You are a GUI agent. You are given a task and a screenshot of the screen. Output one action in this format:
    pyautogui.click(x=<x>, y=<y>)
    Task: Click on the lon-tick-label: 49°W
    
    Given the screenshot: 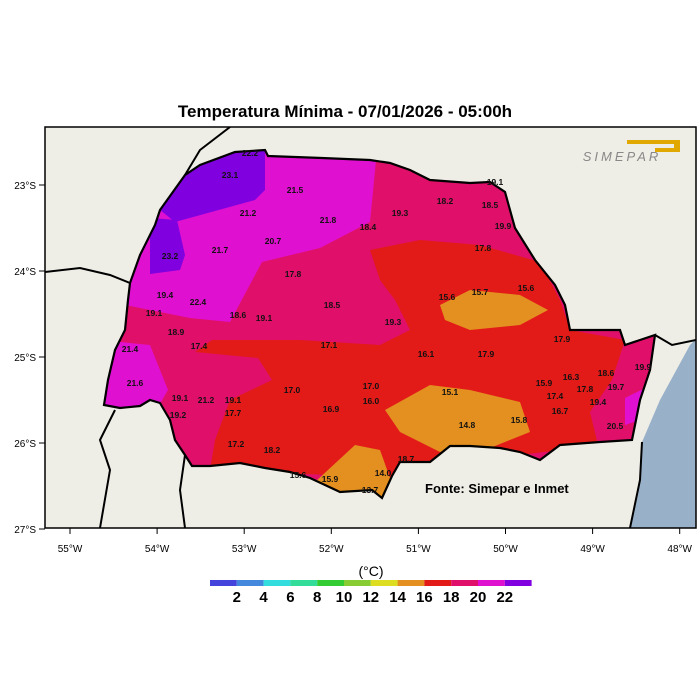 What is the action you would take?
    pyautogui.click(x=592, y=549)
    